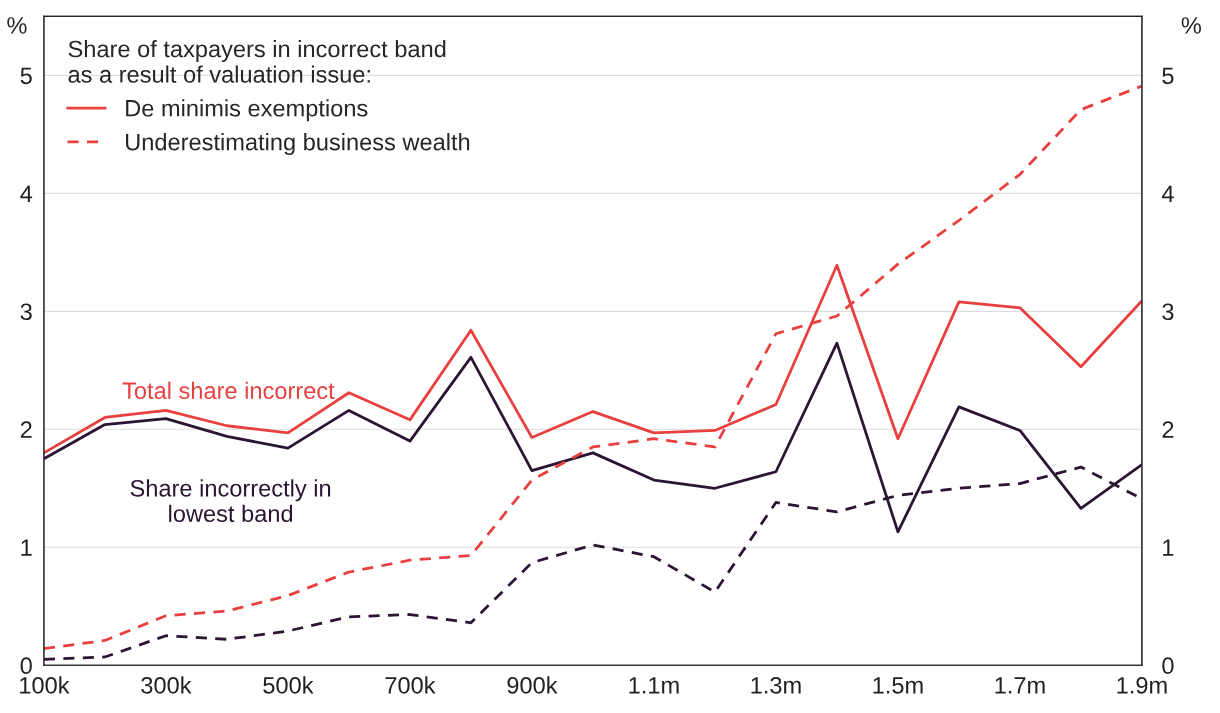  What do you see at coordinates (247, 110) in the screenshot?
I see `legend-label: De minimis exemptions` at bounding box center [247, 110].